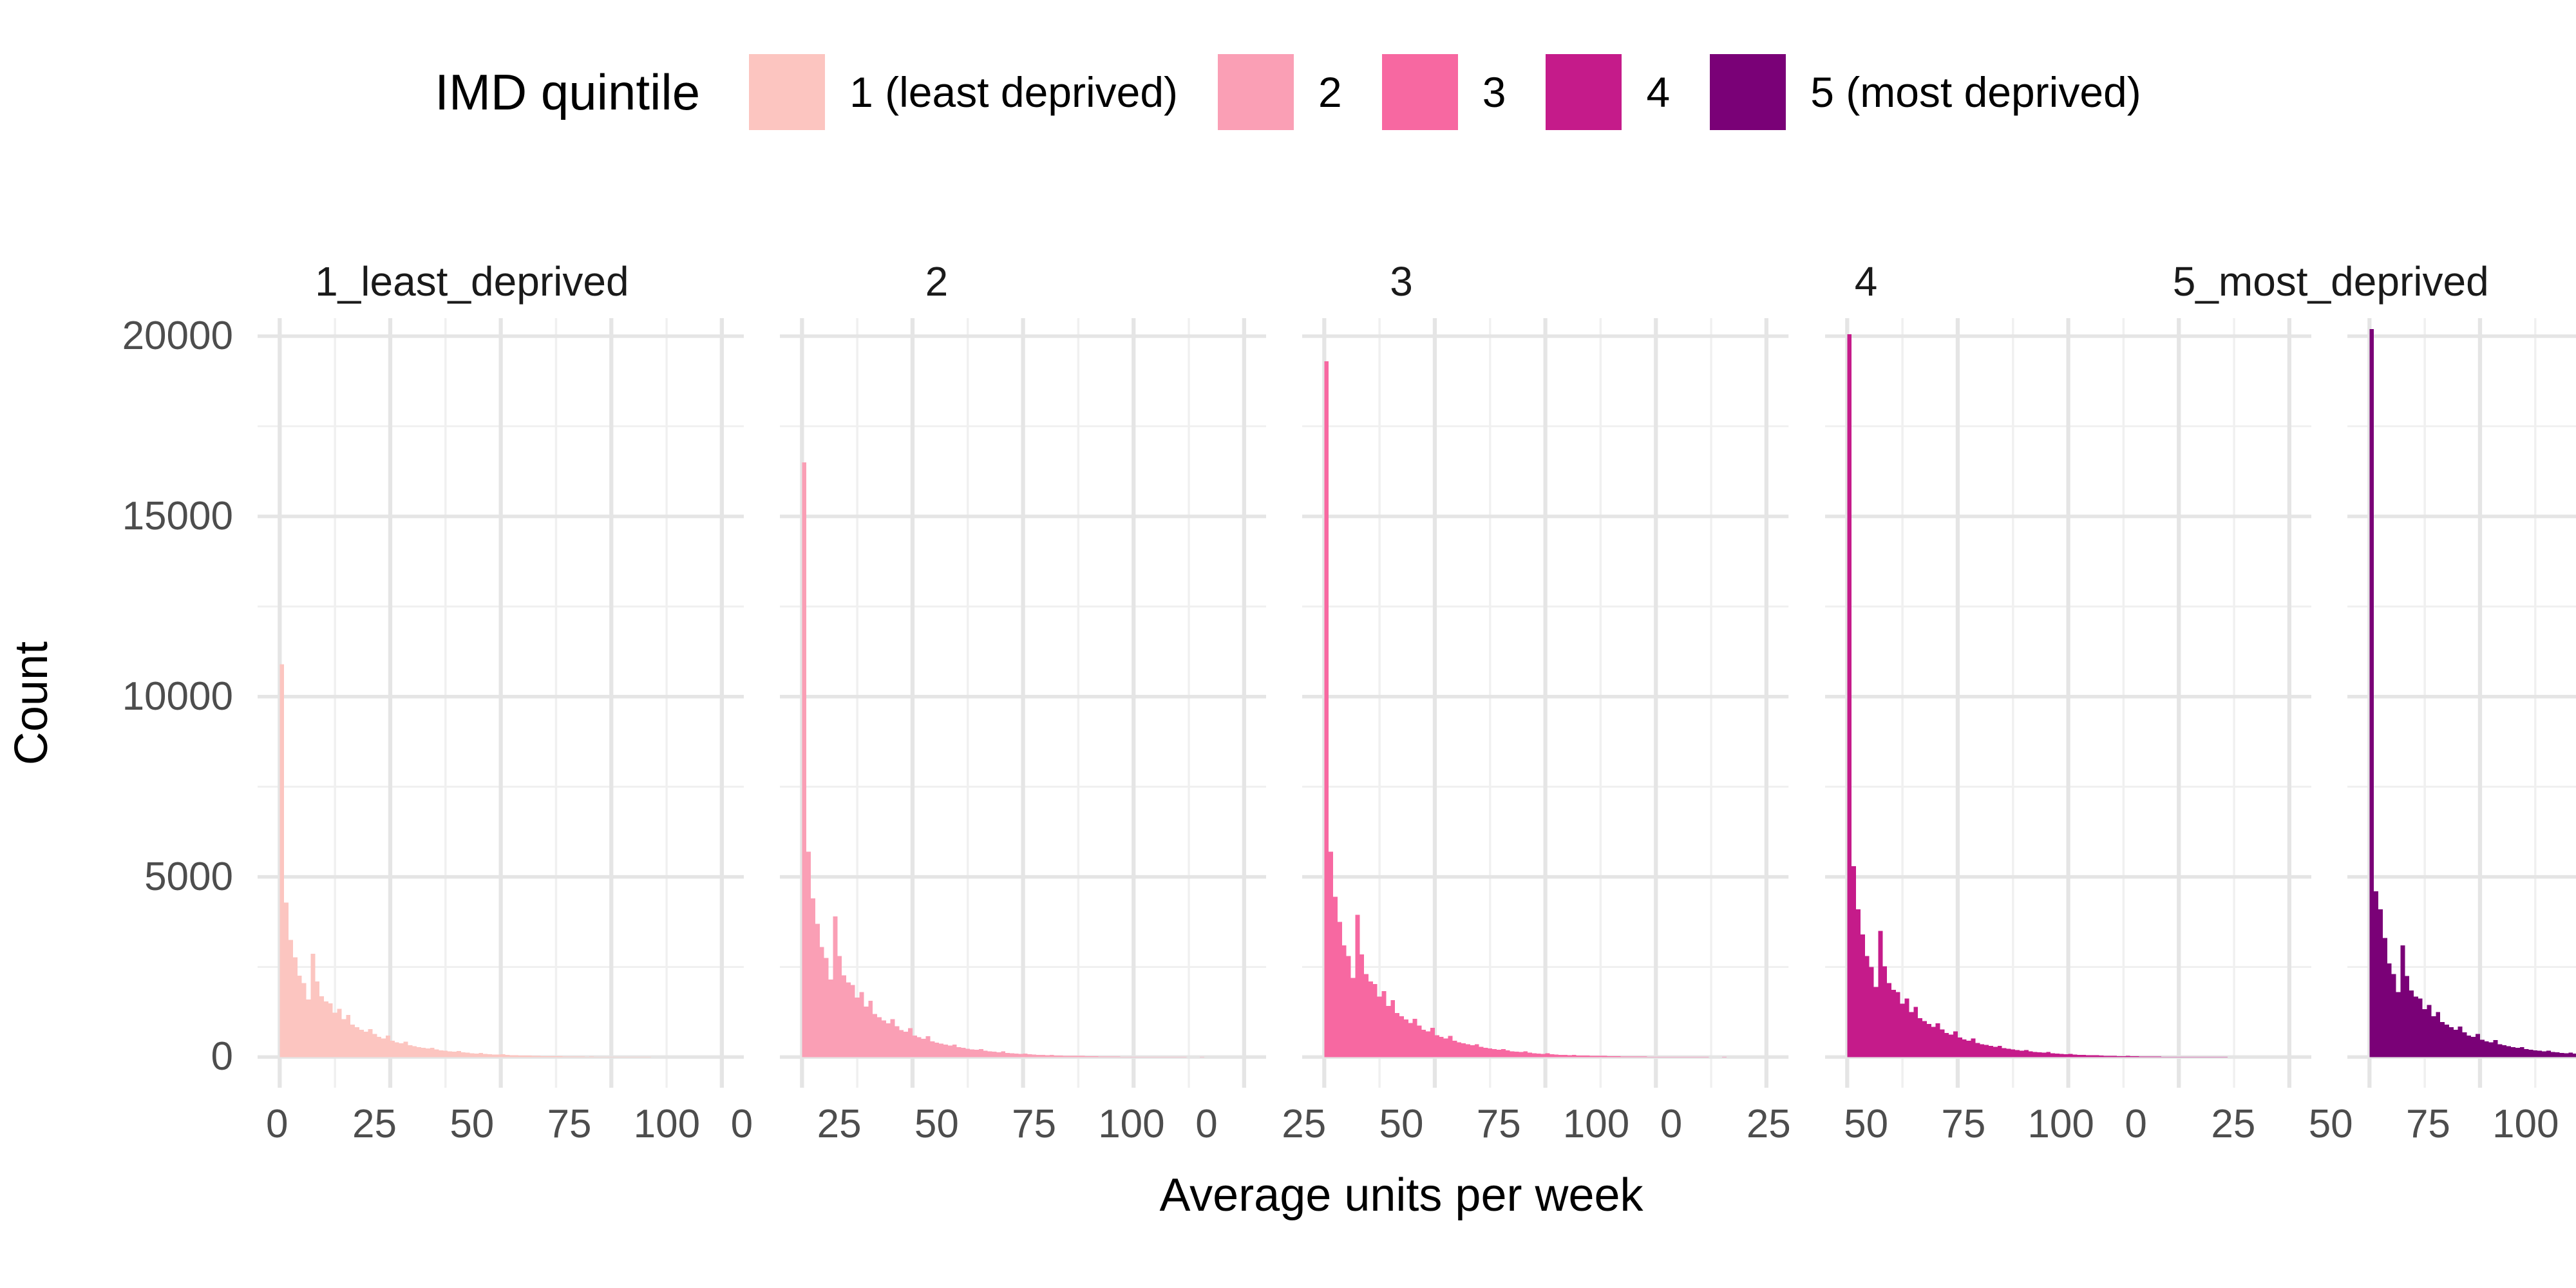 The height and width of the screenshot is (1288, 2576). I want to click on legend-item-3: 3, so click(1444, 92).